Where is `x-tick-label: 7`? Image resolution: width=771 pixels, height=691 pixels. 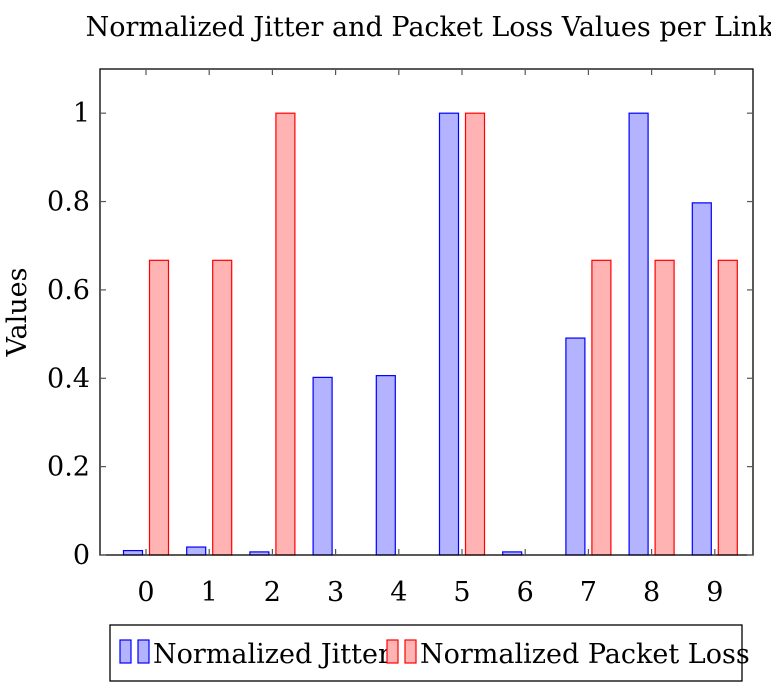
x-tick-label: 7 is located at coordinates (588, 592).